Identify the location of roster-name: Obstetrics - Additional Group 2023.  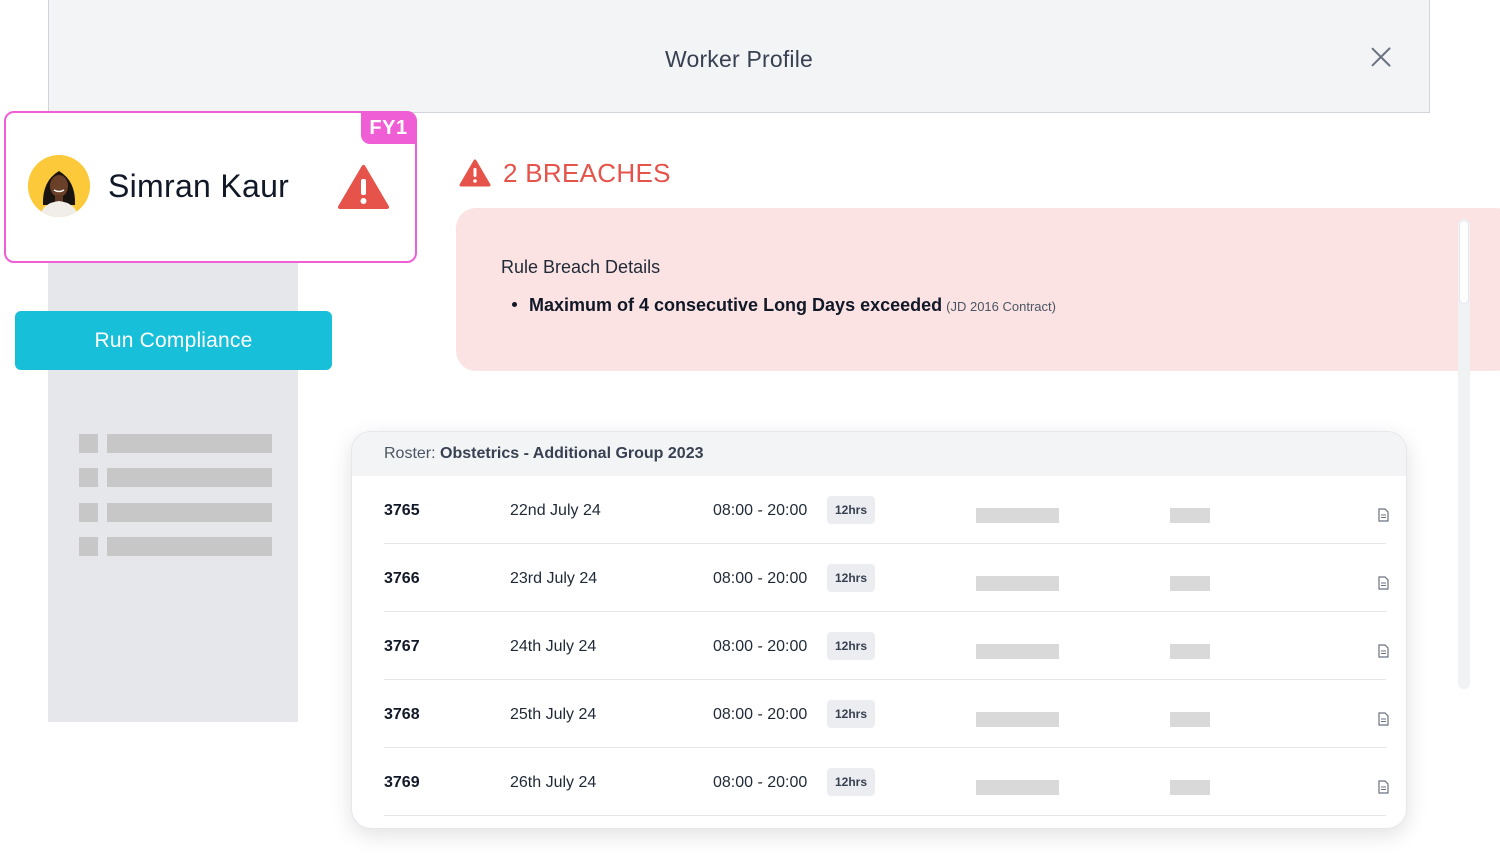
(572, 453).